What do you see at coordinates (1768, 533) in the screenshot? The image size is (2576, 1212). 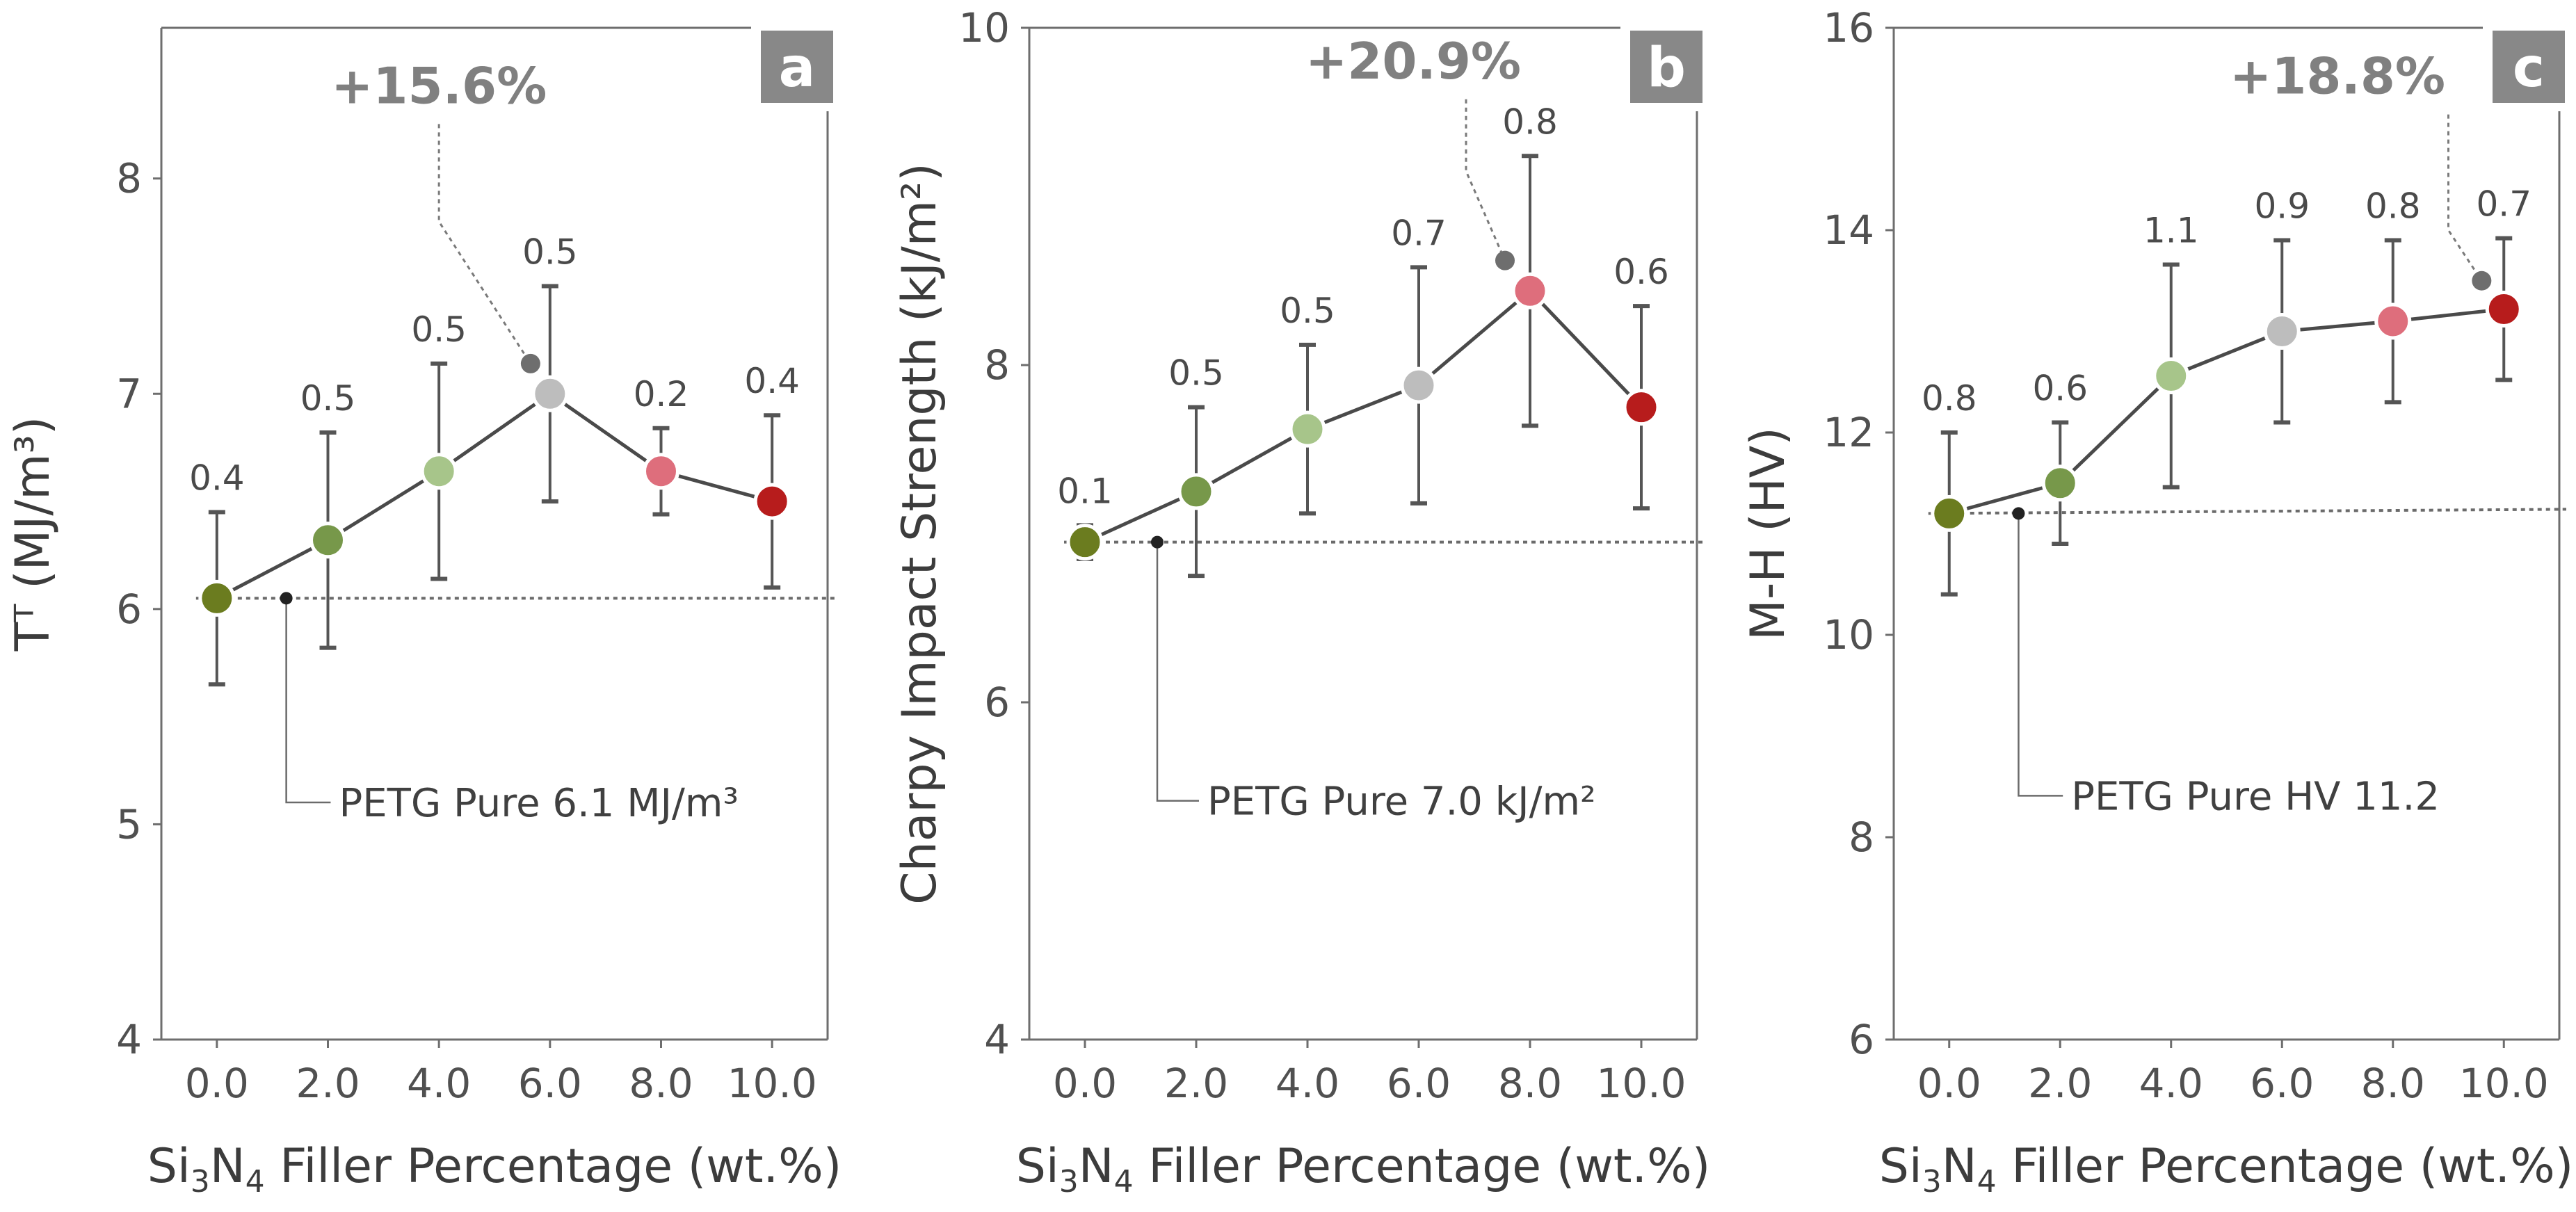 I see `y-axis-label: M-H (HV)` at bounding box center [1768, 533].